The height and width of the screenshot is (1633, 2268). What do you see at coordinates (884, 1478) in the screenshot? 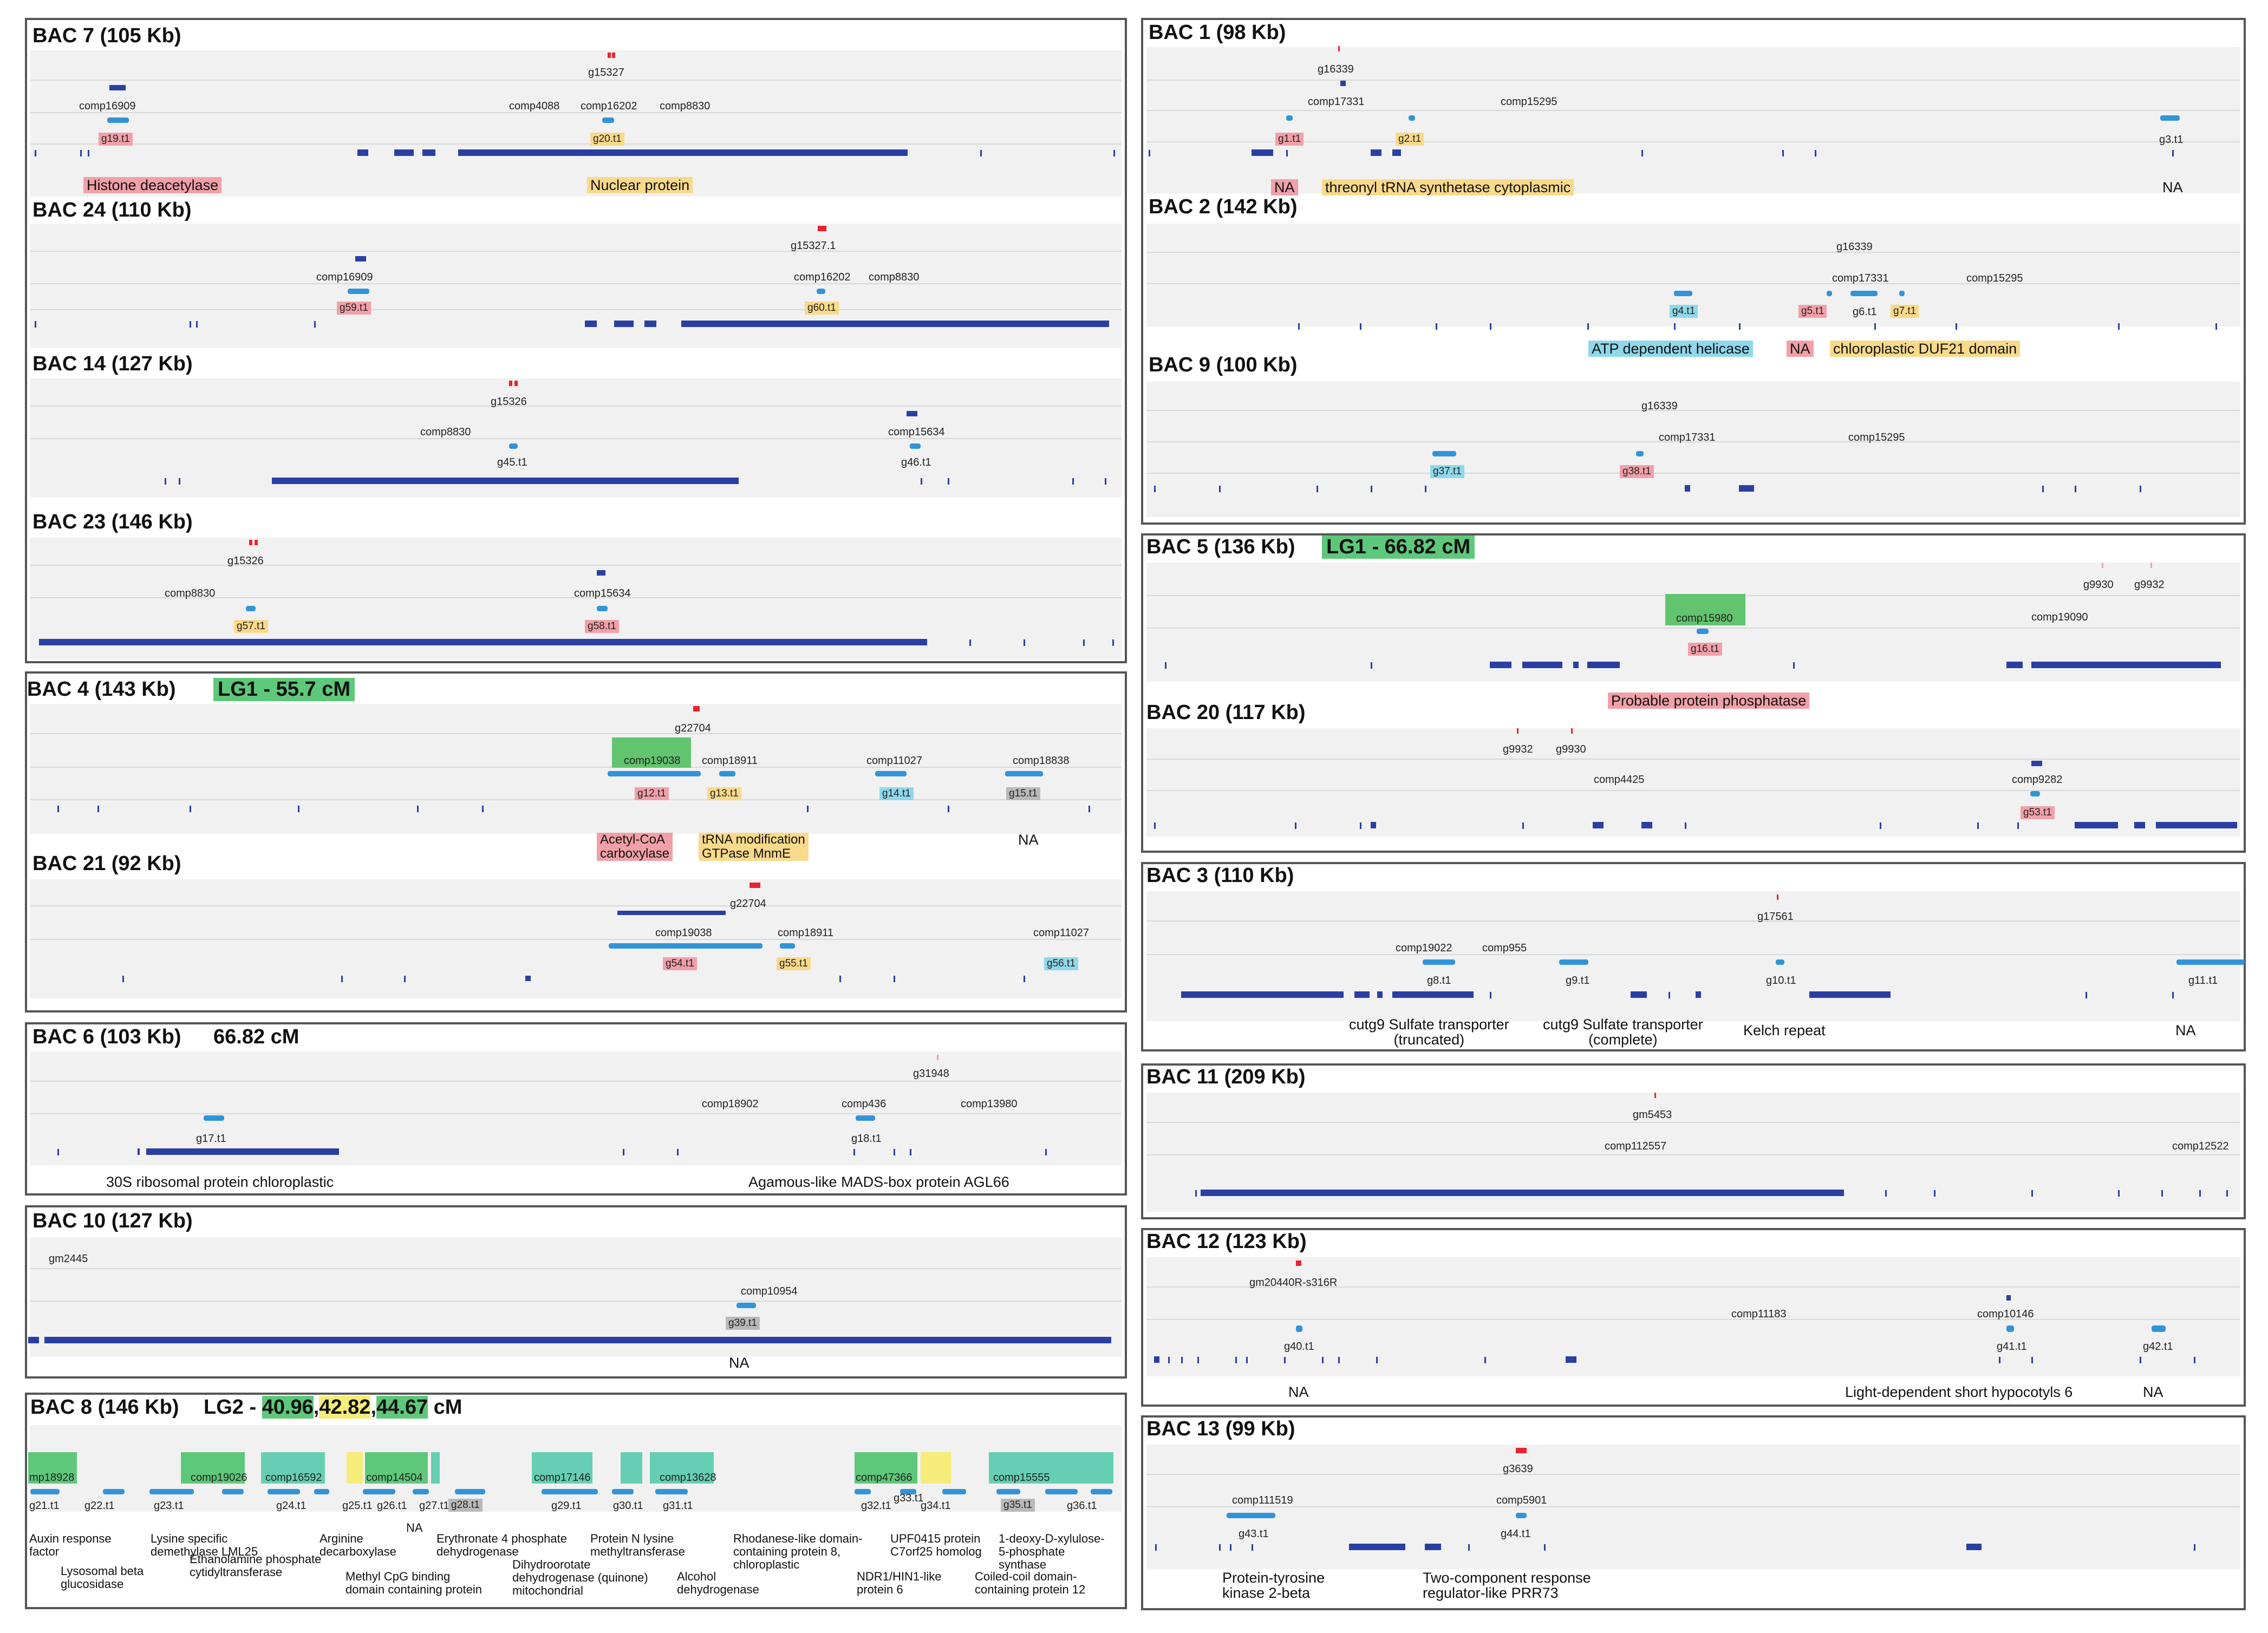
I see `comp-label: comp47366` at bounding box center [884, 1478].